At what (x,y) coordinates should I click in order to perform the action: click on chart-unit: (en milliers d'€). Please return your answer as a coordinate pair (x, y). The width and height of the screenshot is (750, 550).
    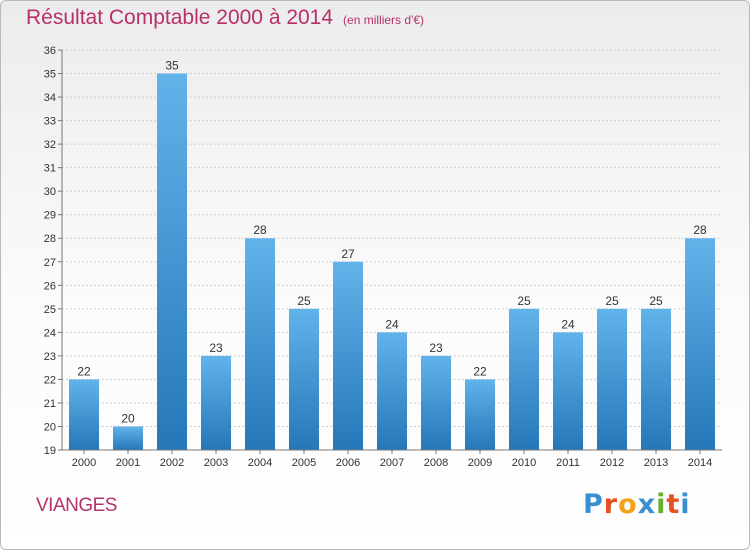
    Looking at the image, I should click on (384, 20).